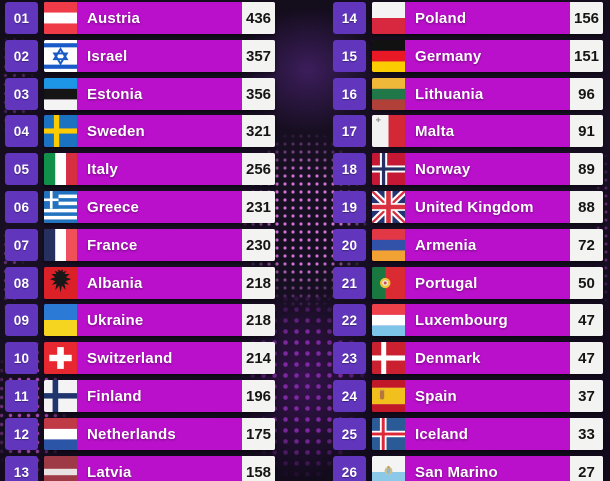 This screenshot has height=481, width=610. I want to click on rank-badge: 01, so click(21, 18).